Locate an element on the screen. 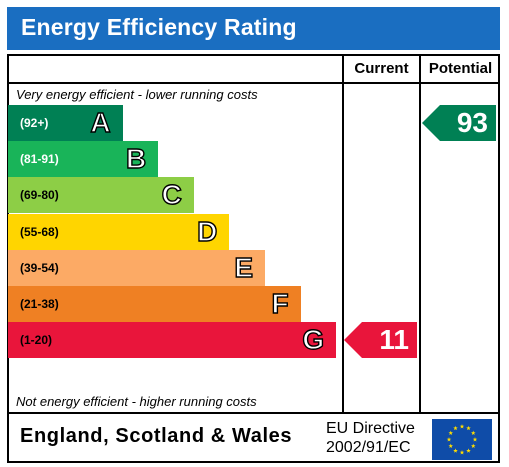  band-c-range: (69-80) is located at coordinates (39, 195).